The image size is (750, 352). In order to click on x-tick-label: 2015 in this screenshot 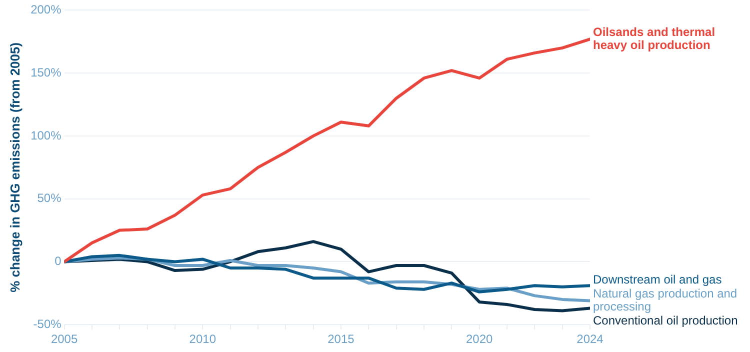, I will do `click(341, 339)`.